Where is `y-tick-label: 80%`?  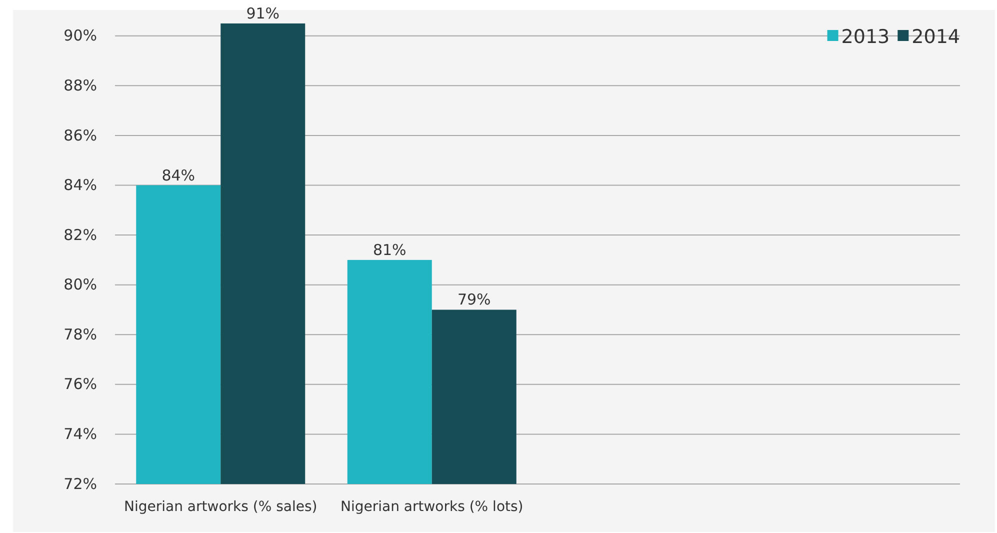 y-tick-label: 80% is located at coordinates (80, 285).